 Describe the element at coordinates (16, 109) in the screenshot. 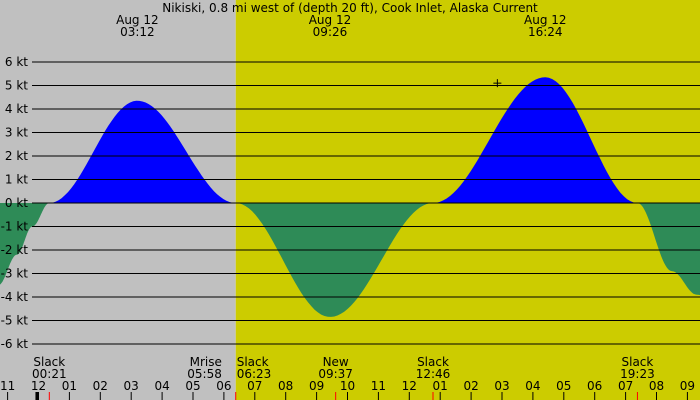

I see `y-tick-label-2: 4 kt` at that location.